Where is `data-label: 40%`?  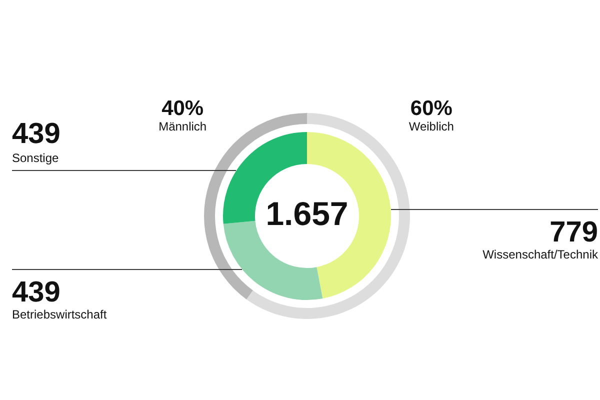
data-label: 40% is located at coordinates (183, 108).